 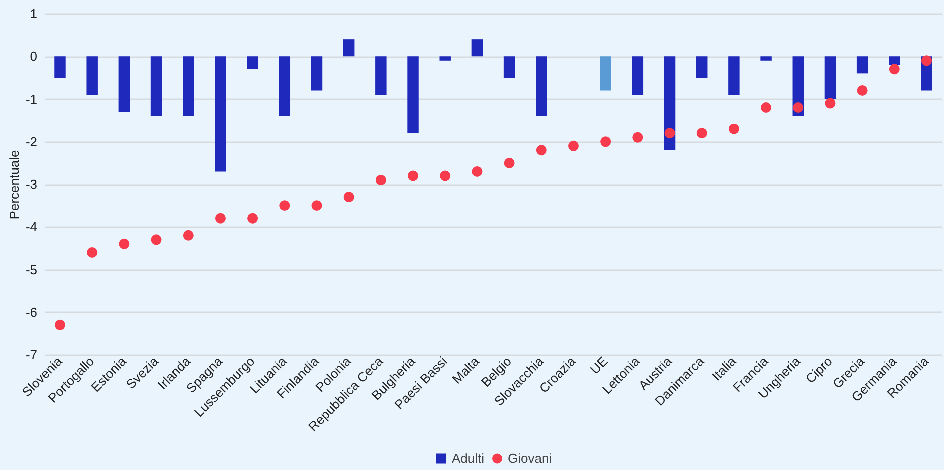 What do you see at coordinates (530, 458) in the screenshot?
I see `legend-label: Giovani` at bounding box center [530, 458].